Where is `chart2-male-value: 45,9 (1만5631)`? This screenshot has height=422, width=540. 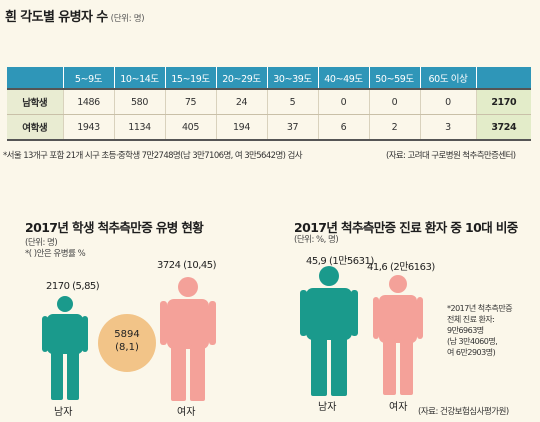 chart2-male-value: 45,9 (1만5631) is located at coordinates (340, 261).